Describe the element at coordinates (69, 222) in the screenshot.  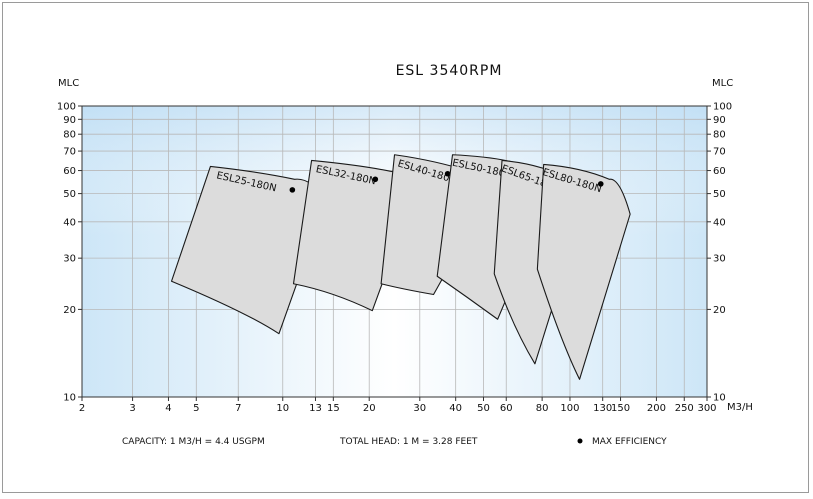
I see `y-tick-label-left: 40` at that location.